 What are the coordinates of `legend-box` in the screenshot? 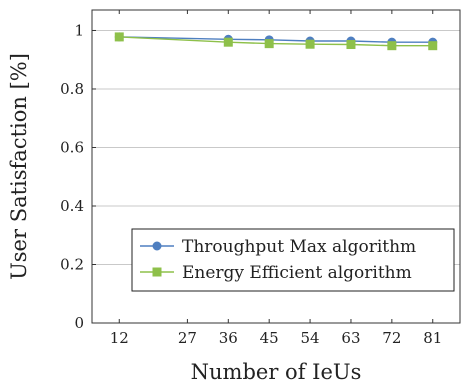 It's located at (293, 260).